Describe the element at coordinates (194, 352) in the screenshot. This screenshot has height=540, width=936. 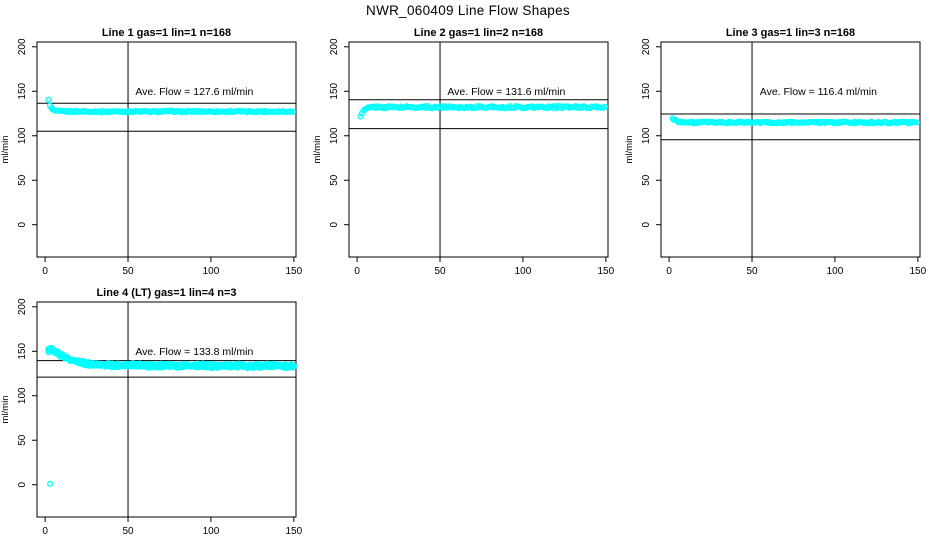
I see `average-flow-annotation: Ave. Flow = 133.8 ml/min` at that location.